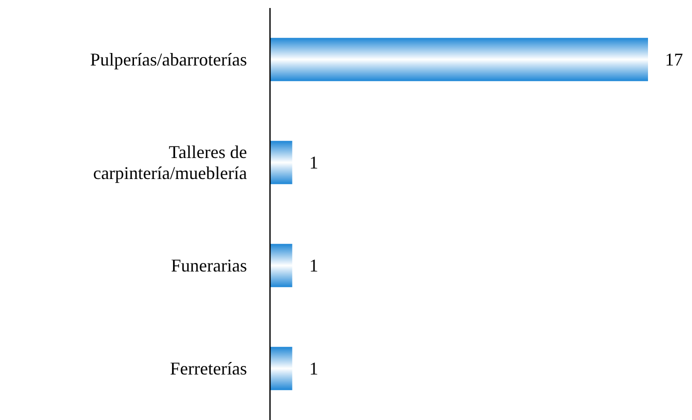 The height and width of the screenshot is (420, 692). Describe the element at coordinates (208, 368) in the screenshot. I see `y-tick-label: Ferreterías` at that location.